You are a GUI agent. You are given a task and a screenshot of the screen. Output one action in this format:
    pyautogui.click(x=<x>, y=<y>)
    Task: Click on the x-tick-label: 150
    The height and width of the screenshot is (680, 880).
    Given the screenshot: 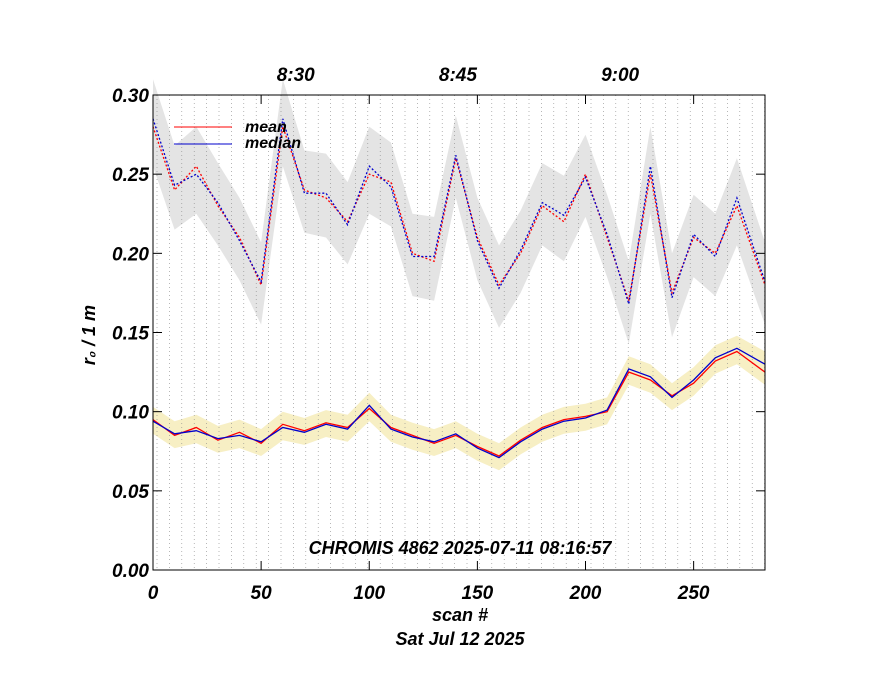 What is the action you would take?
    pyautogui.click(x=478, y=593)
    